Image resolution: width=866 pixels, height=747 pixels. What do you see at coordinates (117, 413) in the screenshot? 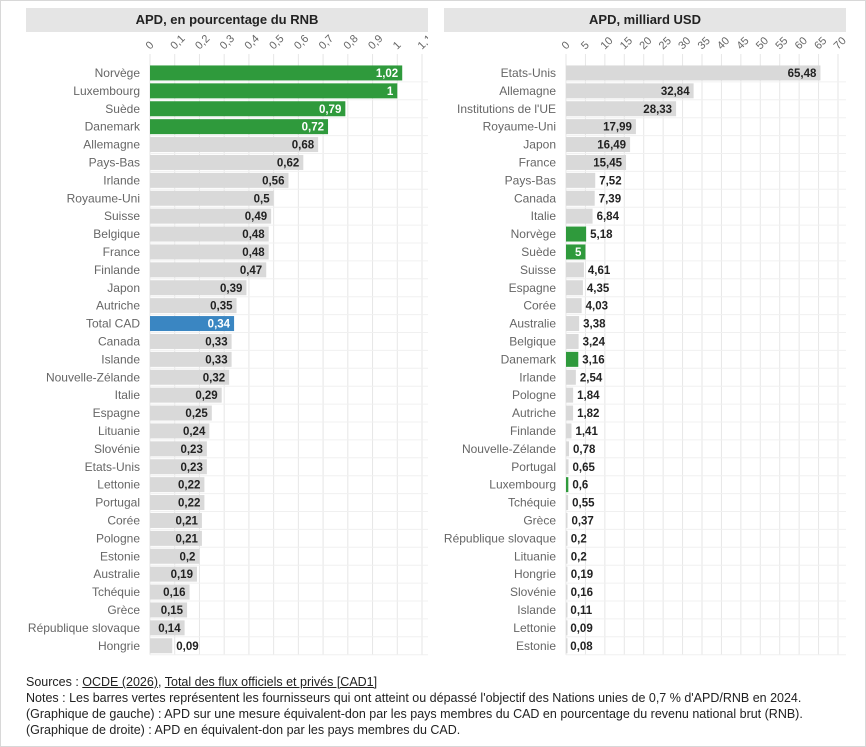
I see `left-category-label: Espagne` at bounding box center [117, 413].